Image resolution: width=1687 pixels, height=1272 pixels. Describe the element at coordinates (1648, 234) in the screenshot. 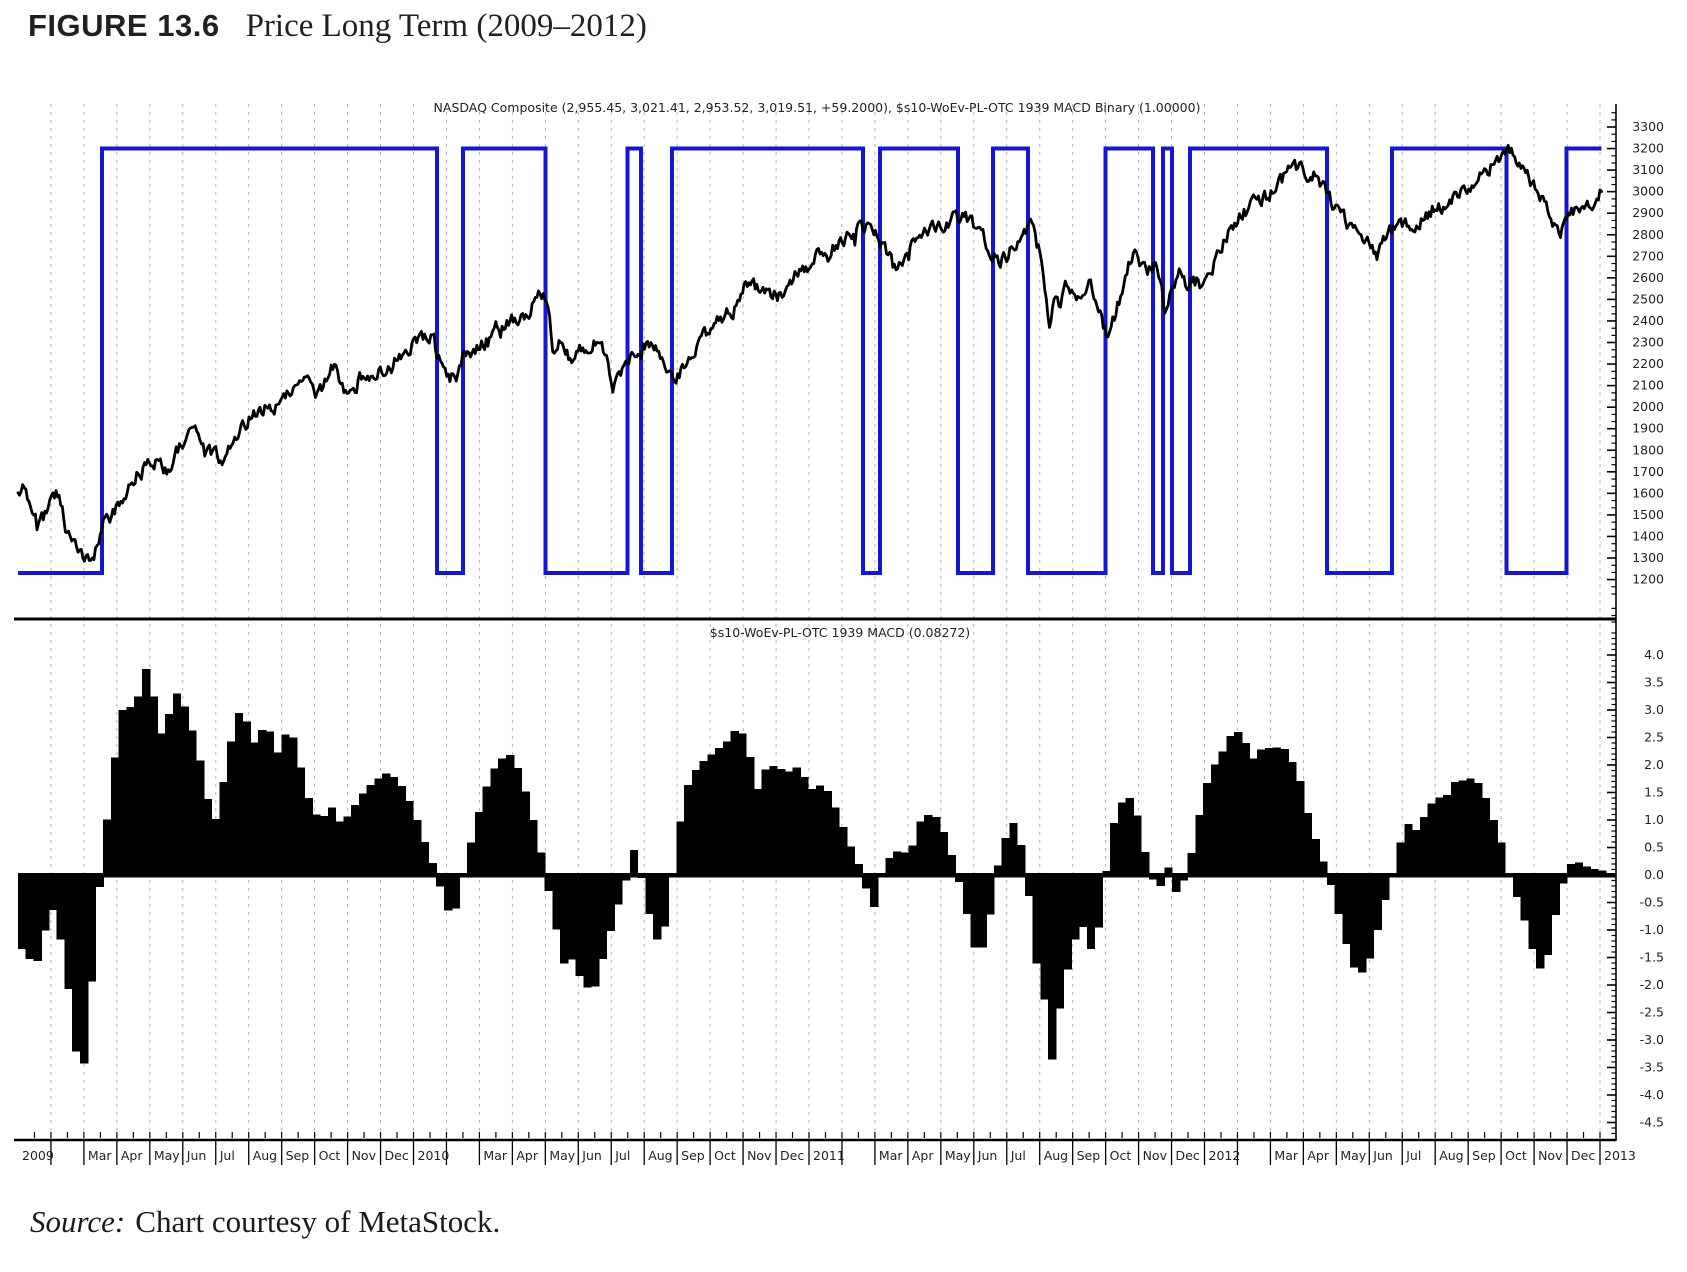

I see `svg-text: 2800` at that location.